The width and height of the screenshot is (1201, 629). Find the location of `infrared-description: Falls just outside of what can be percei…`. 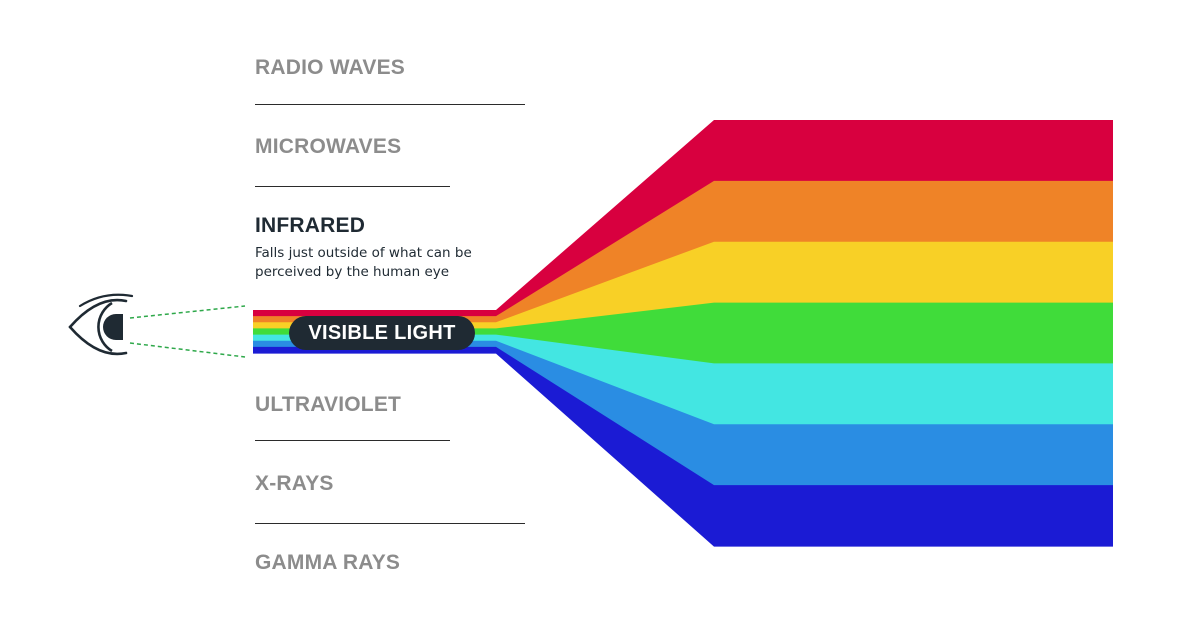

infrared-description: Falls just outside of what can be percei… is located at coordinates (363, 262).